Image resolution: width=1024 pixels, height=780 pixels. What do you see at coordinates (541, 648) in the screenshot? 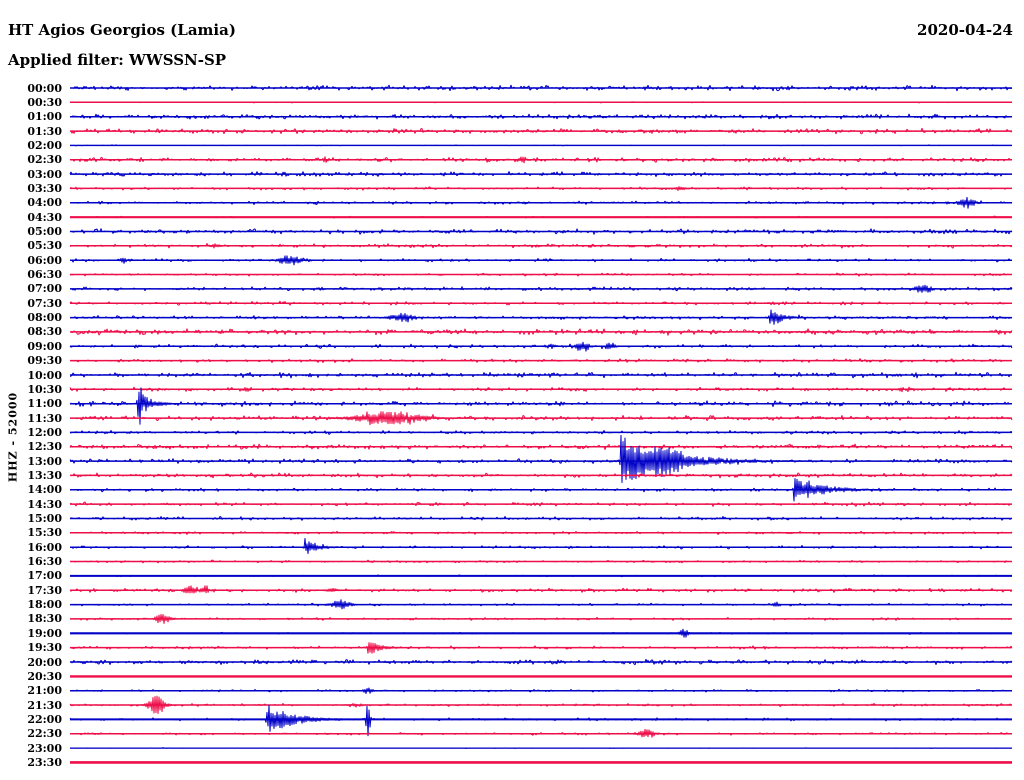
I see `trace-row-1930` at bounding box center [541, 648].